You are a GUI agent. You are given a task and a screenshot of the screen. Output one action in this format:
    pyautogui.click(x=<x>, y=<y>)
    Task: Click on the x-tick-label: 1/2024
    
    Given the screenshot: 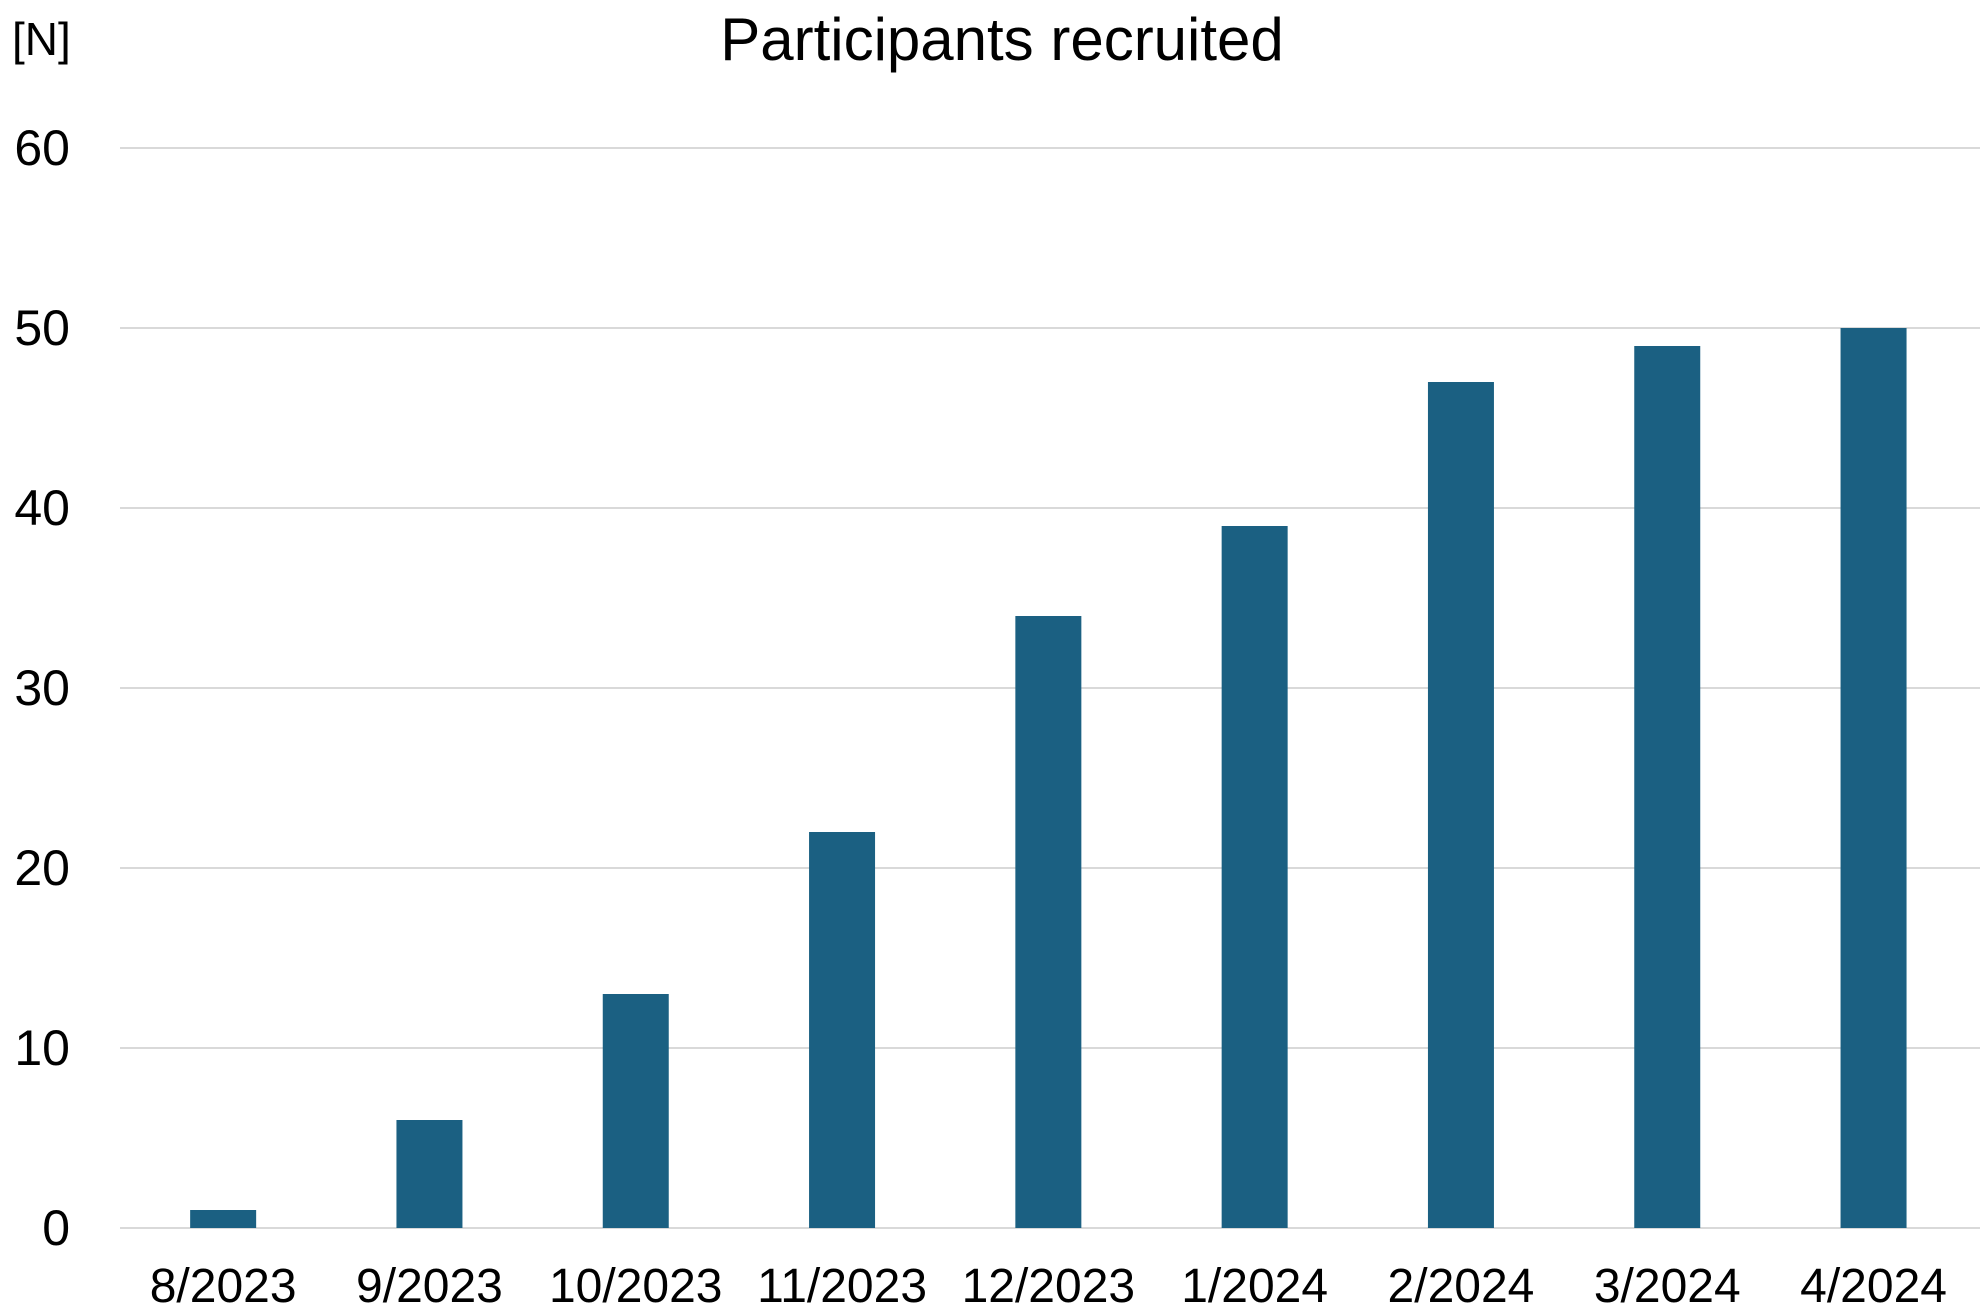 What is the action you would take?
    pyautogui.click(x=1254, y=1285)
    